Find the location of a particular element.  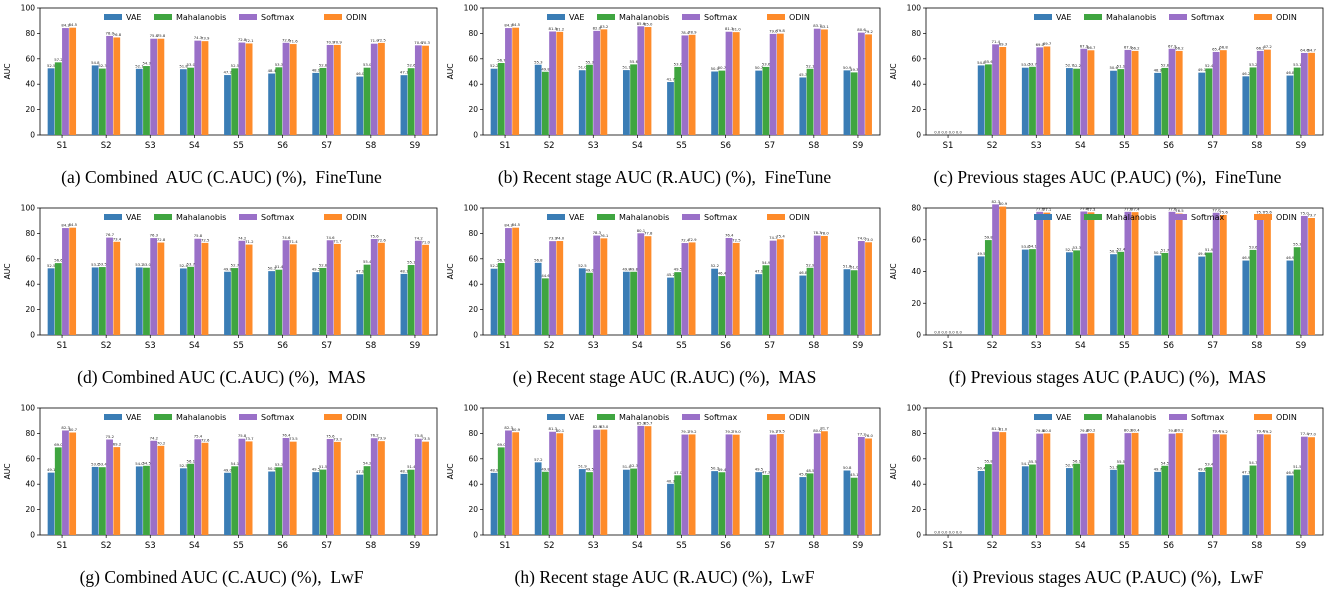

bar-value-label: 52.2 is located at coordinates (494, 65).